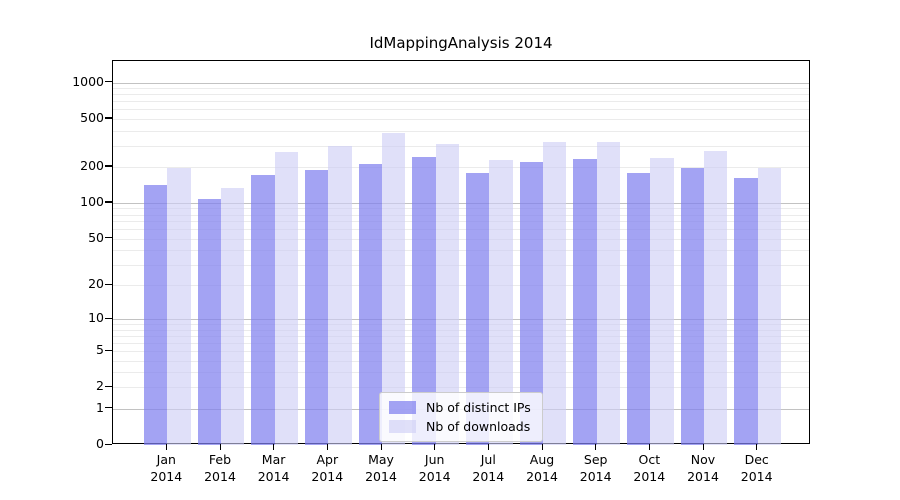  Describe the element at coordinates (402, 426) in the screenshot. I see `legend-swatch-downloads` at that location.